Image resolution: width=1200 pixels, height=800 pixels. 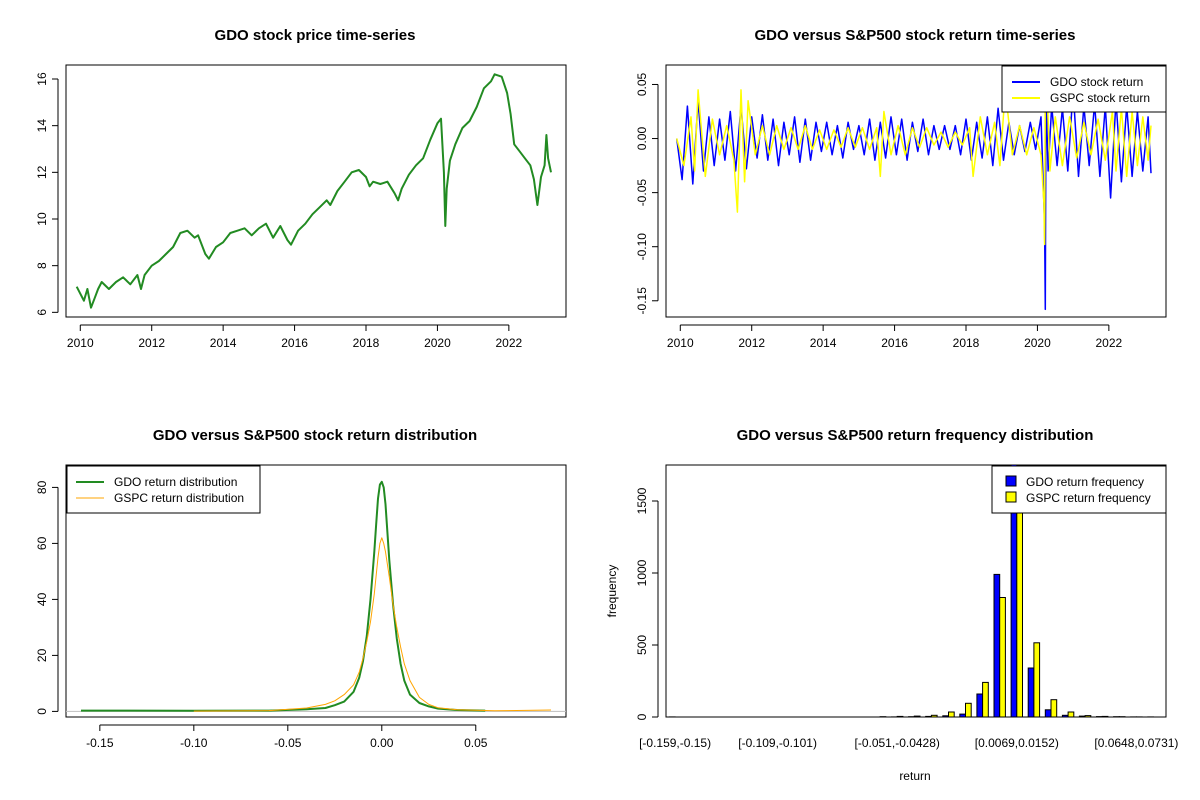 I want to click on y-axis: 0 500 1000 1500, so click(x=647, y=603).